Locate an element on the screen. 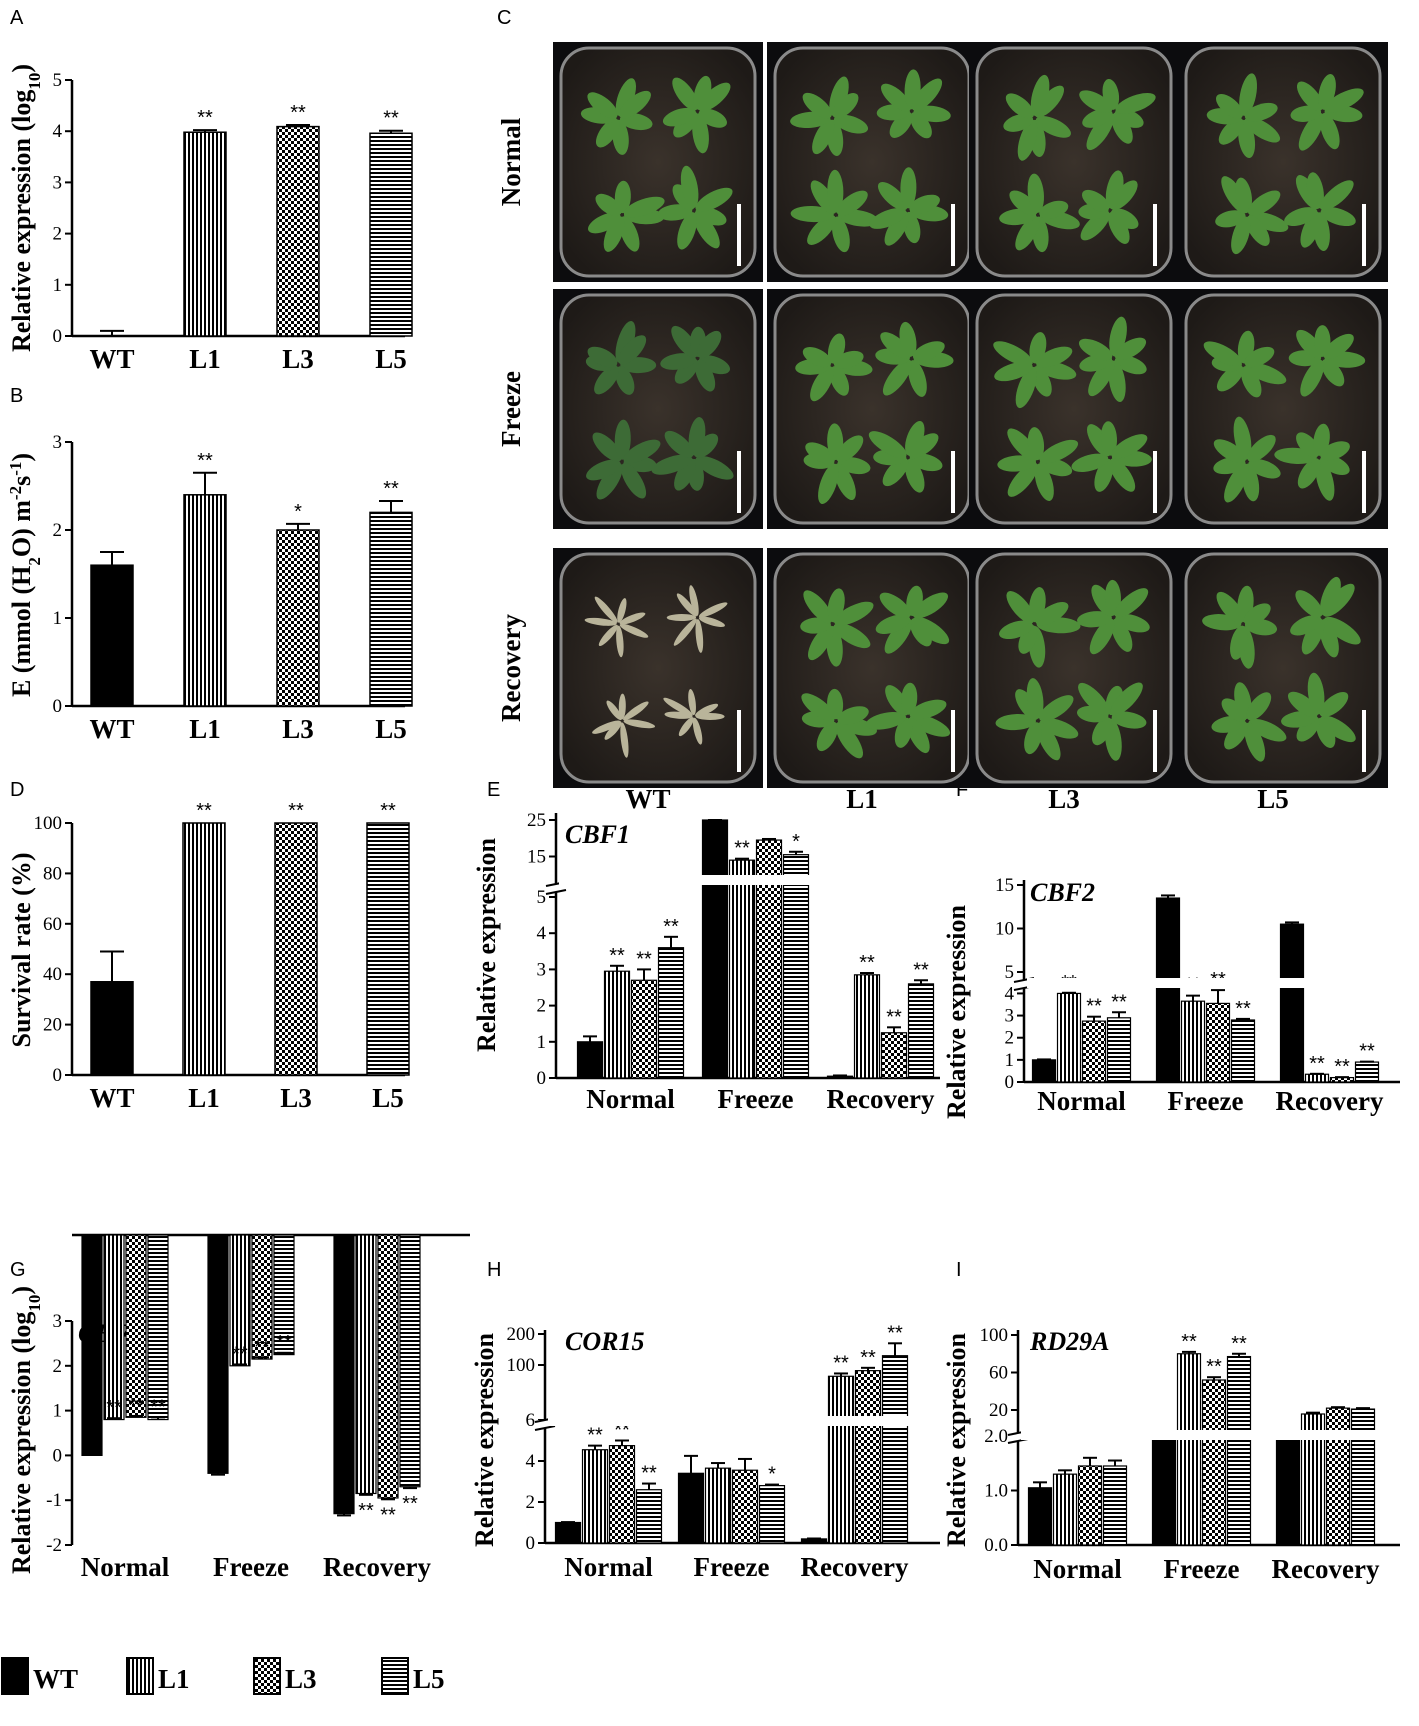 The image size is (1419, 1726). y-tick-label: 1 is located at coordinates (58, 618).